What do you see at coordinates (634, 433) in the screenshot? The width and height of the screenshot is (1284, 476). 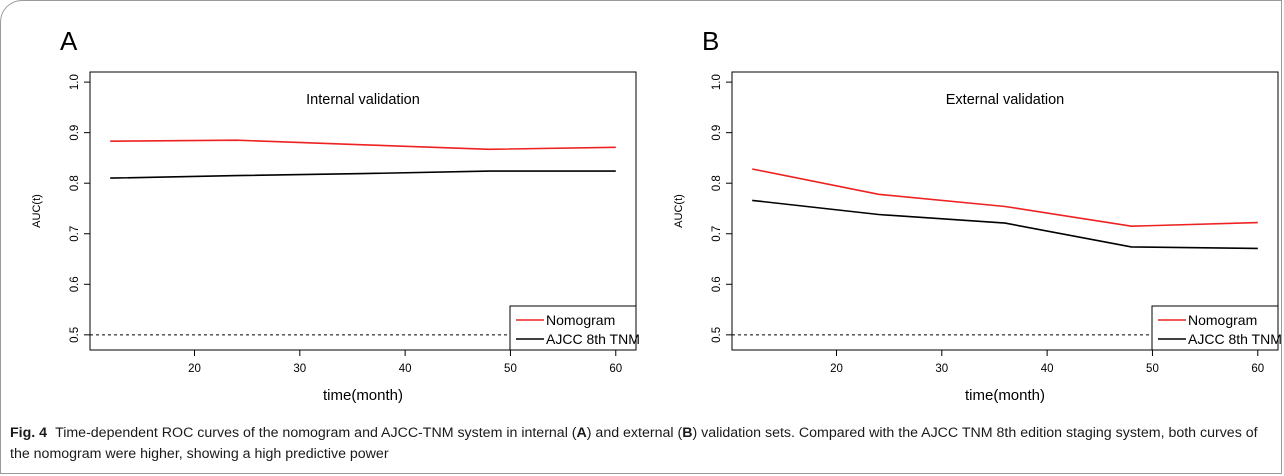 I see `caption-text-2: ) and external (` at bounding box center [634, 433].